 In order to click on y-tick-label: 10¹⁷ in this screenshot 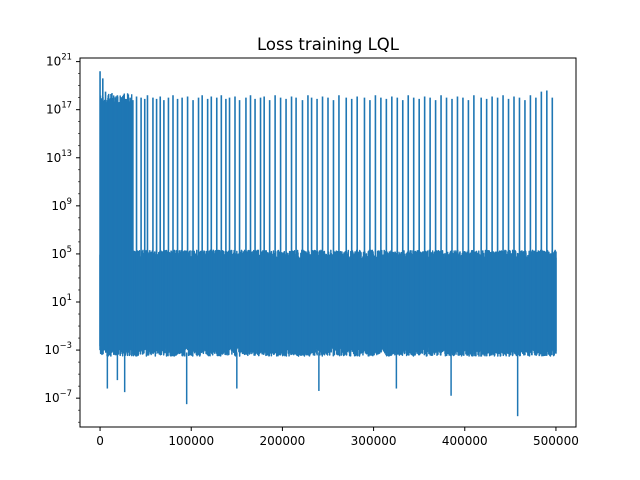, I will do `click(59, 108)`.